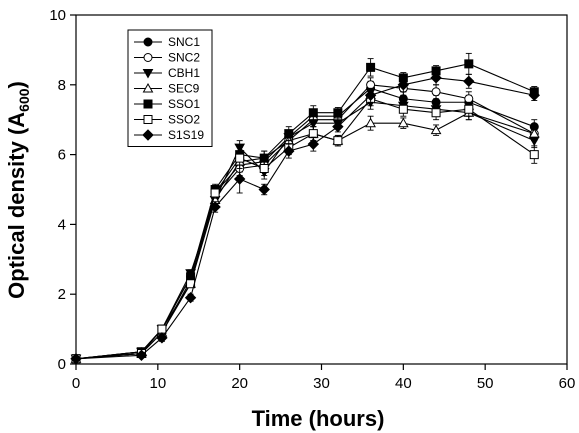  I want to click on legend-item-snc1: SNC1, so click(167, 42).